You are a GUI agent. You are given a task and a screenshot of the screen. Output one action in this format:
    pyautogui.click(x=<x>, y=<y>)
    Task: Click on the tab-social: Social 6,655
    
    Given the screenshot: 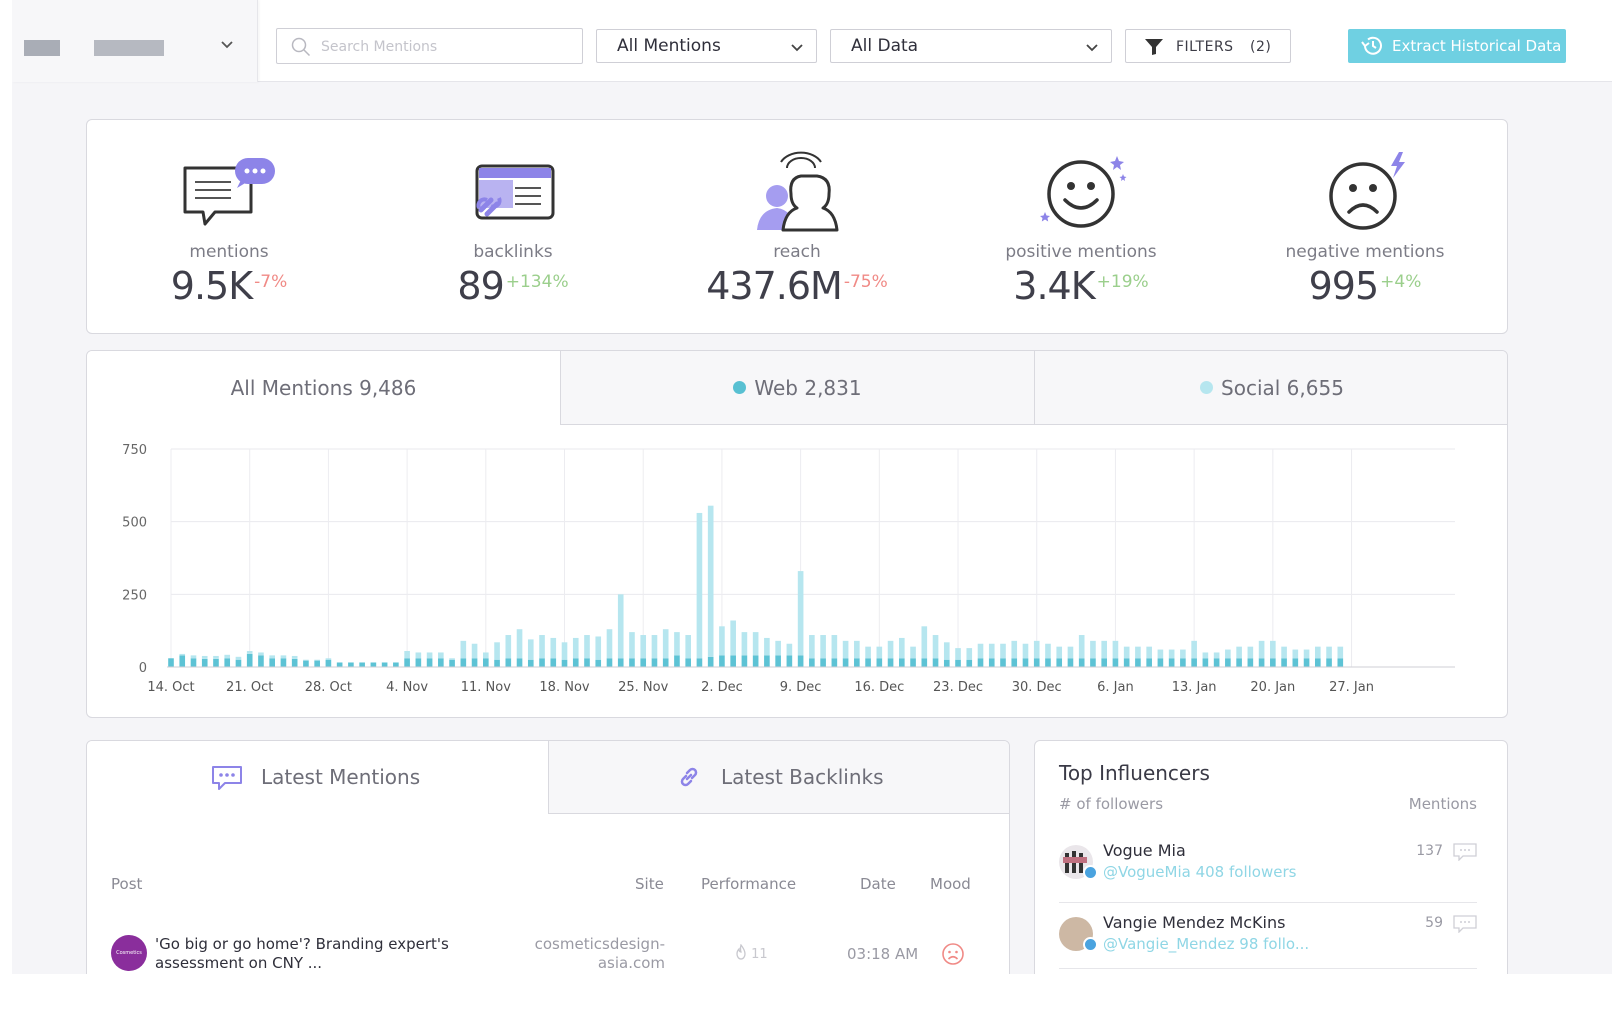 What is the action you would take?
    pyautogui.click(x=1271, y=388)
    